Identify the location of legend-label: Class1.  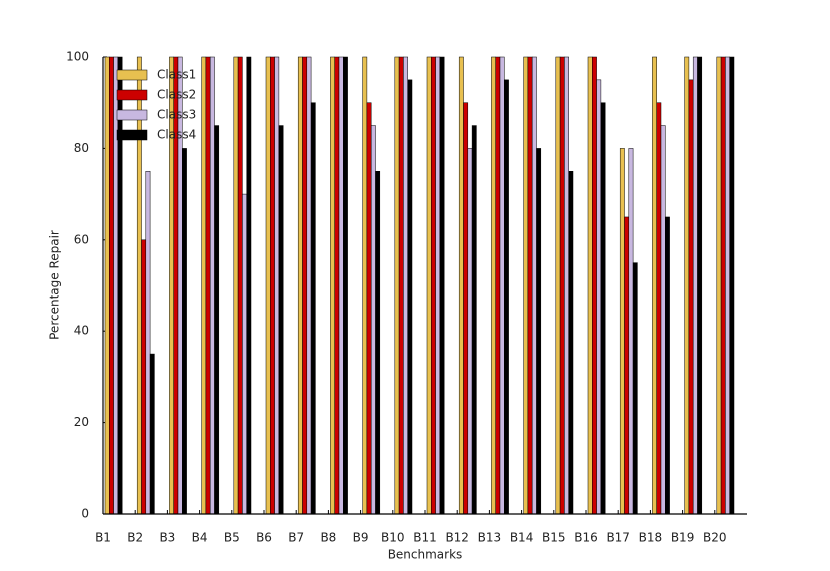
(176, 75).